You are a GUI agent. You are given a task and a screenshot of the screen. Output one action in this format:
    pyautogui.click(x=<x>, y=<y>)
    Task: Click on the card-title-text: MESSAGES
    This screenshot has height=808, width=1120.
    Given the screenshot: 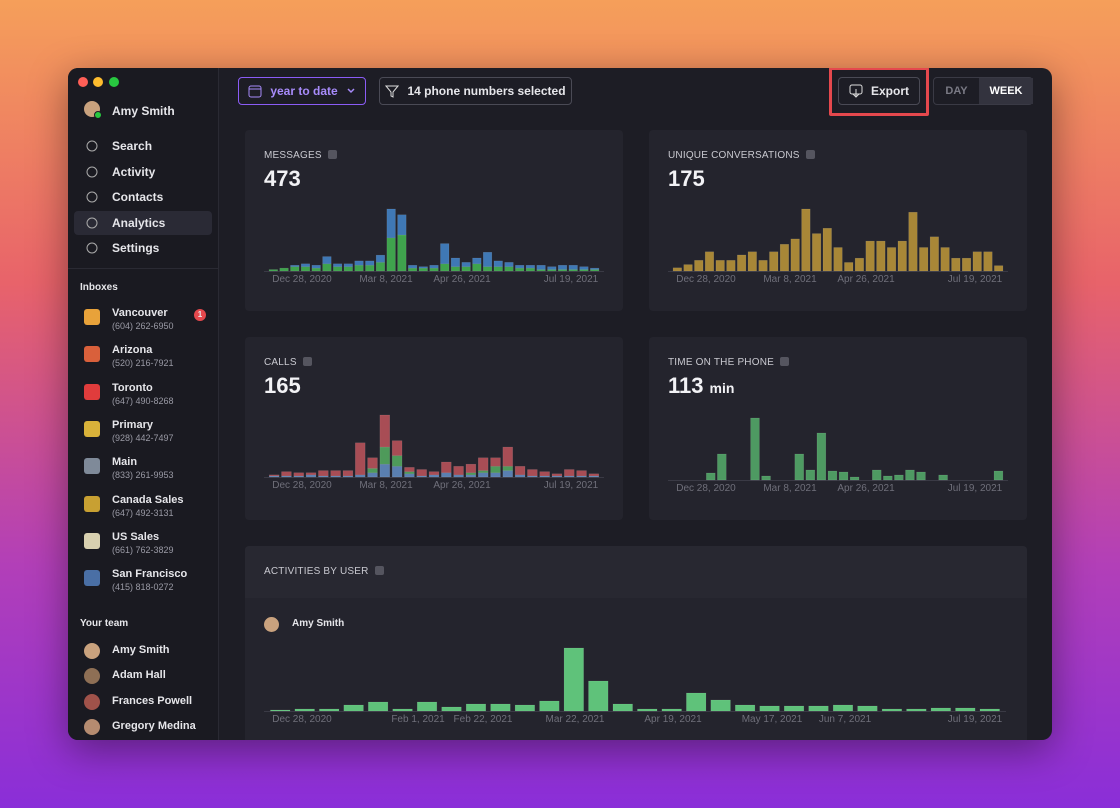 What is the action you would take?
    pyautogui.click(x=293, y=155)
    